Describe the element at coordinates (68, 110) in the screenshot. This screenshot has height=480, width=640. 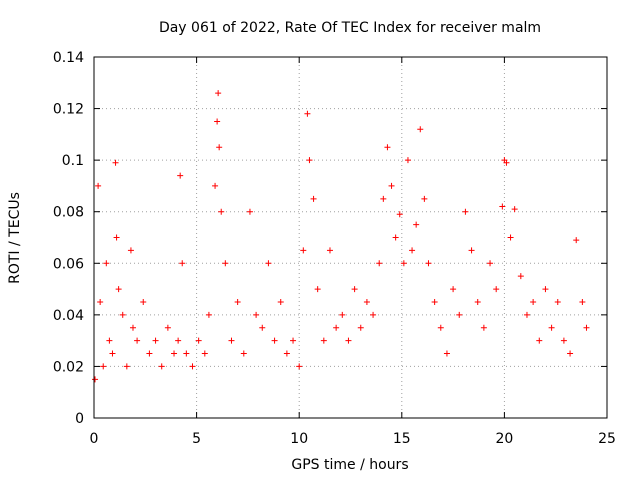
I see `y-tick-label: 0.12` at that location.